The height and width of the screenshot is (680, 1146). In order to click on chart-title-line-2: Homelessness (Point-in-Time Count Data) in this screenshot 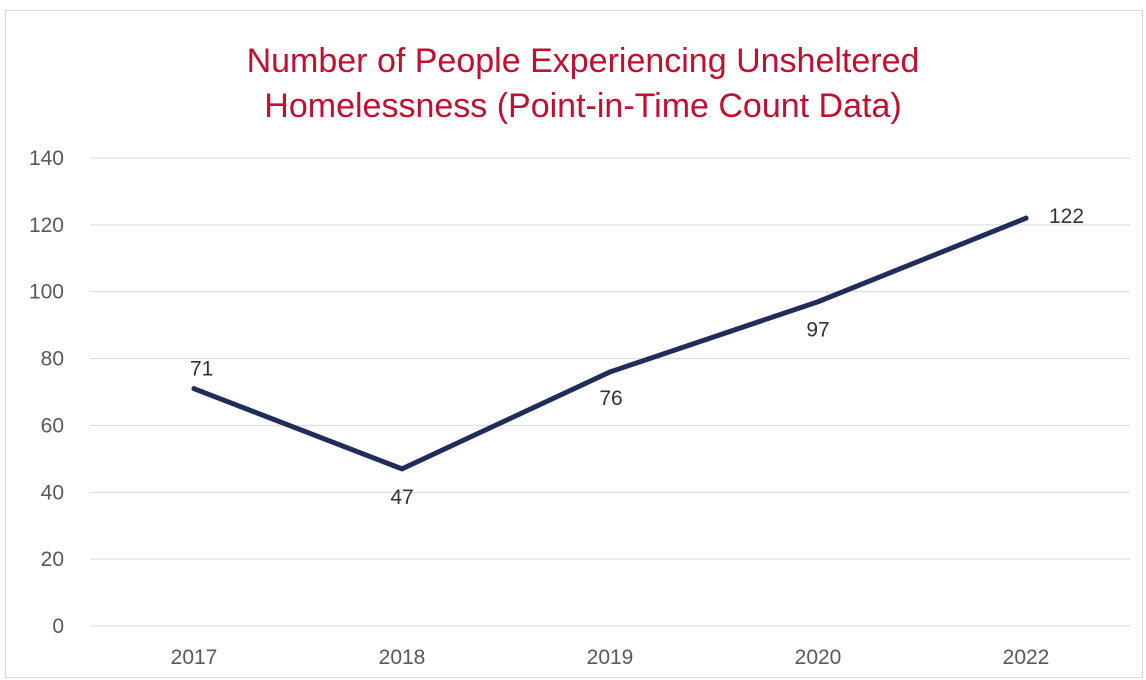, I will do `click(582, 106)`.